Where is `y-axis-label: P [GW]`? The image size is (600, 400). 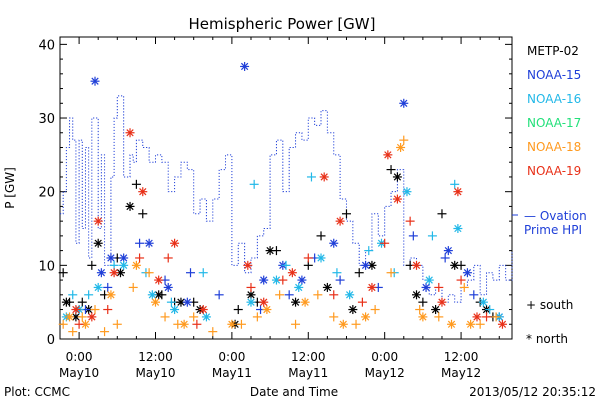 y-axis-label: P [GW] is located at coordinates (10, 188).